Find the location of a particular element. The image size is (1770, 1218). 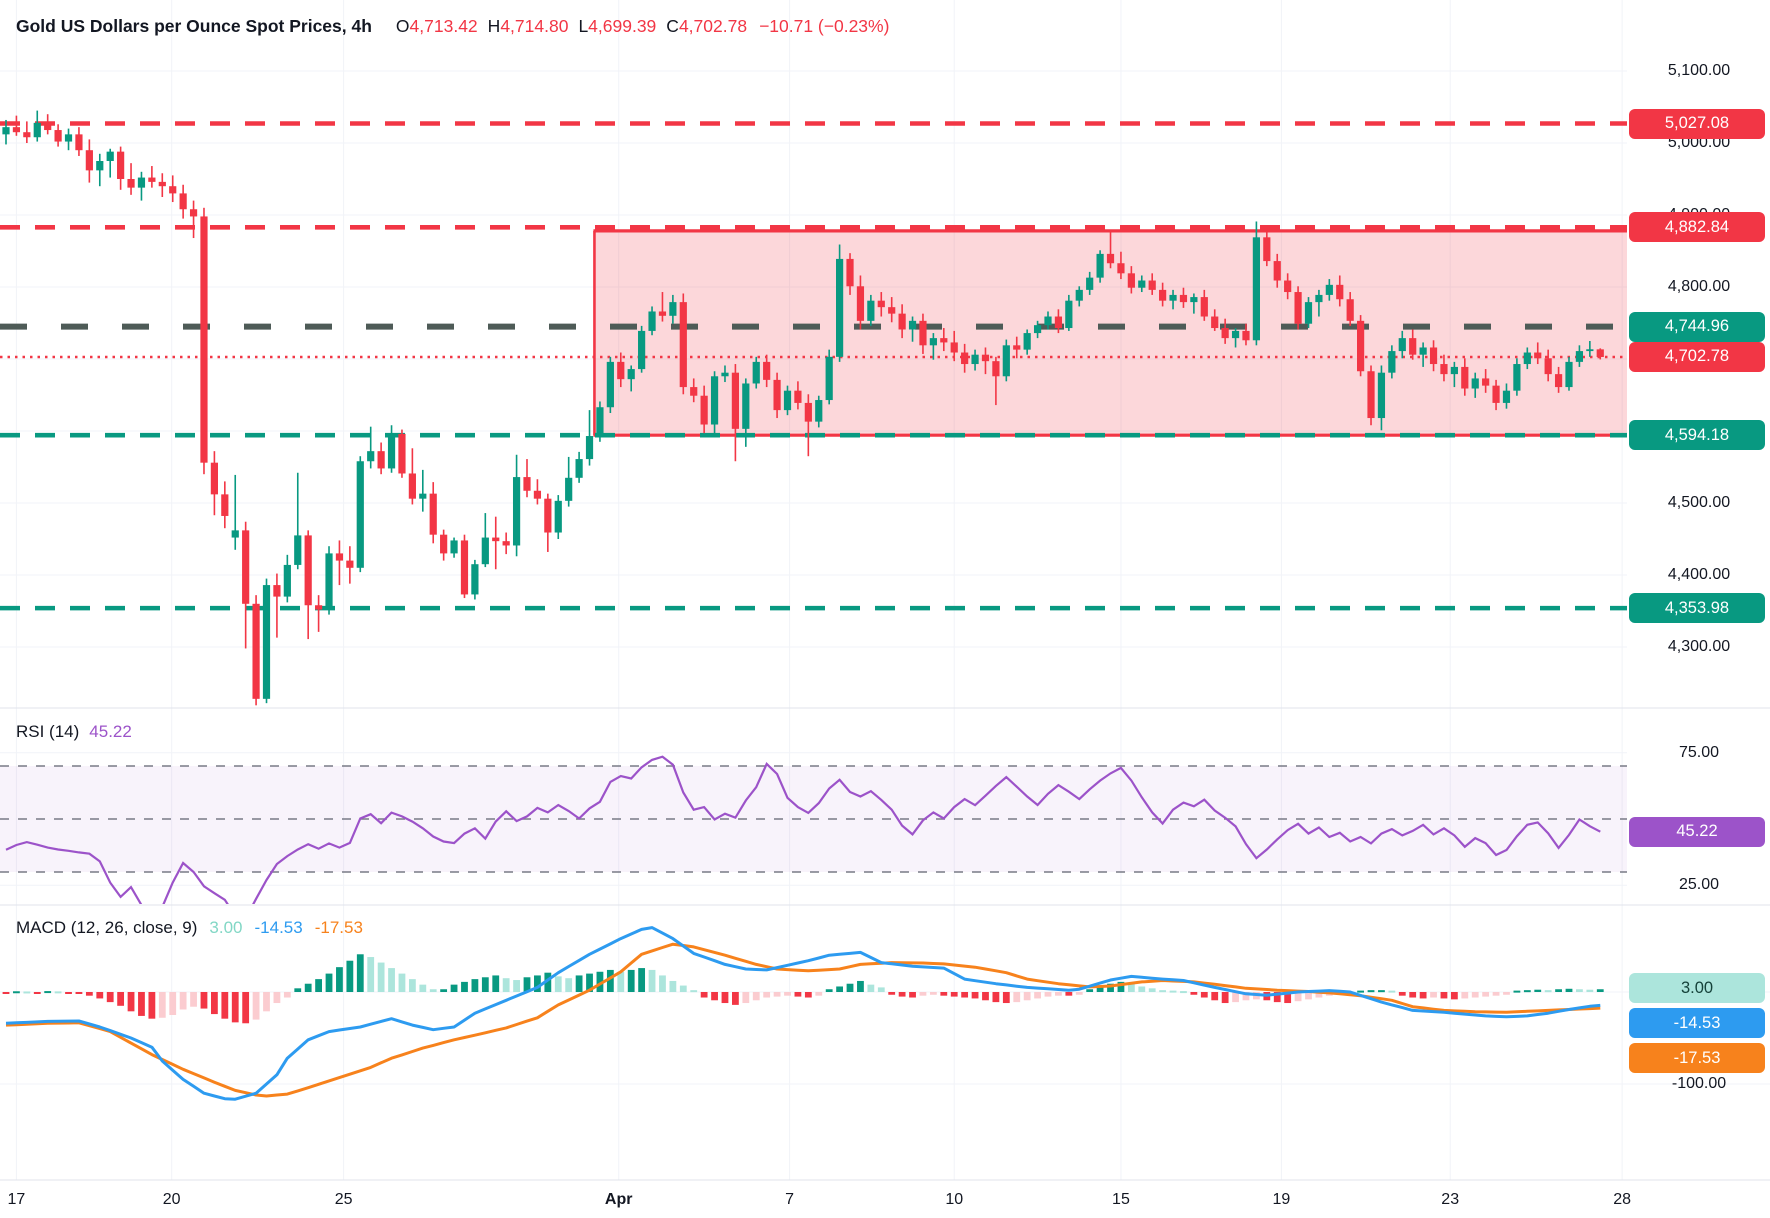

price-axis is located at coordinates (1698, 590).